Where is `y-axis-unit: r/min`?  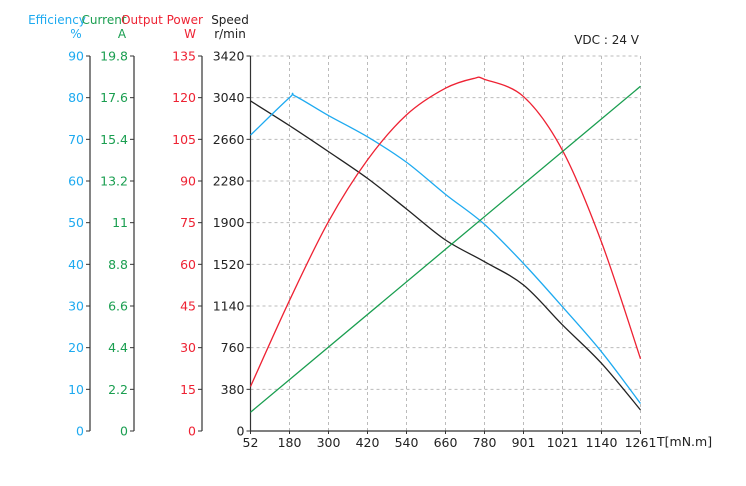 y-axis-unit: r/min is located at coordinates (230, 34).